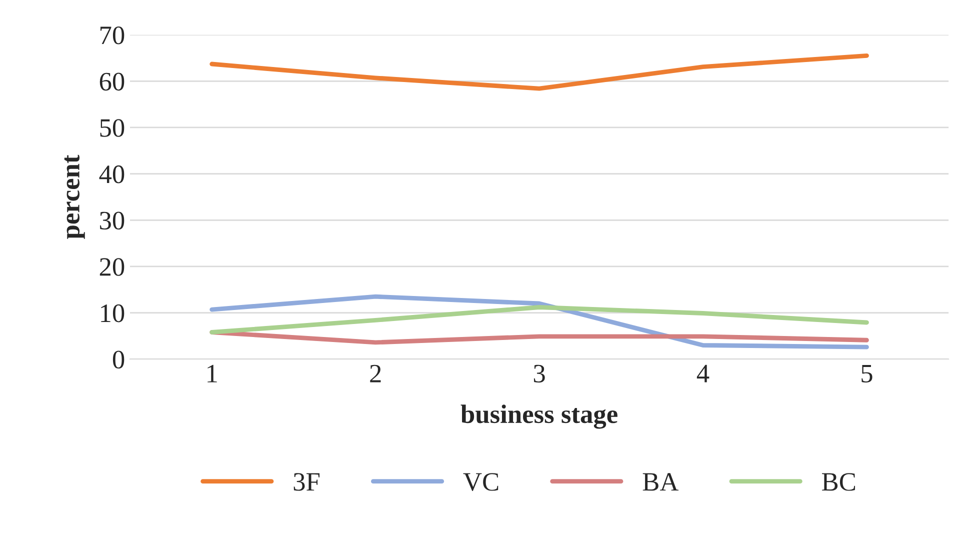 This screenshot has height=536, width=963. What do you see at coordinates (660, 482) in the screenshot?
I see `legend-label: BA` at bounding box center [660, 482].